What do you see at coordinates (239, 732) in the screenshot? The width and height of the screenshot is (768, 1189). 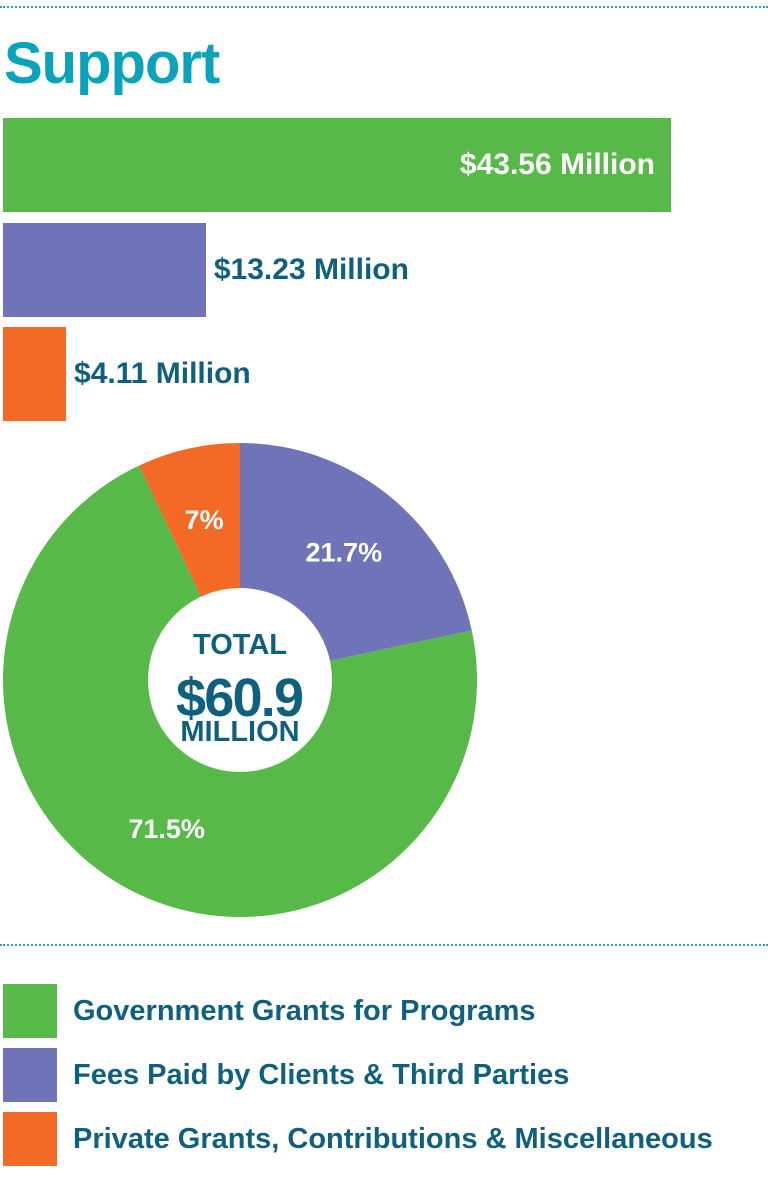 I see `center-total-label: MILLION` at bounding box center [239, 732].